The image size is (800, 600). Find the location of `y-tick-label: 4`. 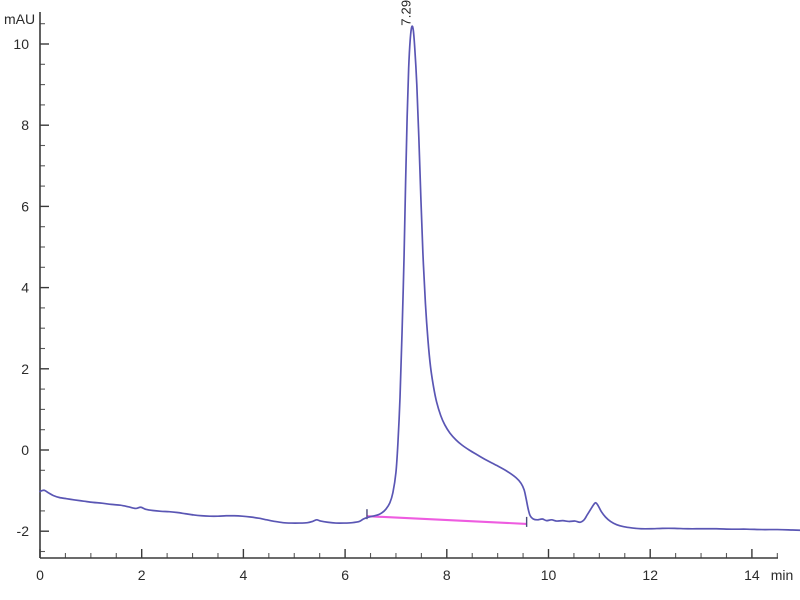

y-tick-label: 4 is located at coordinates (25, 288).